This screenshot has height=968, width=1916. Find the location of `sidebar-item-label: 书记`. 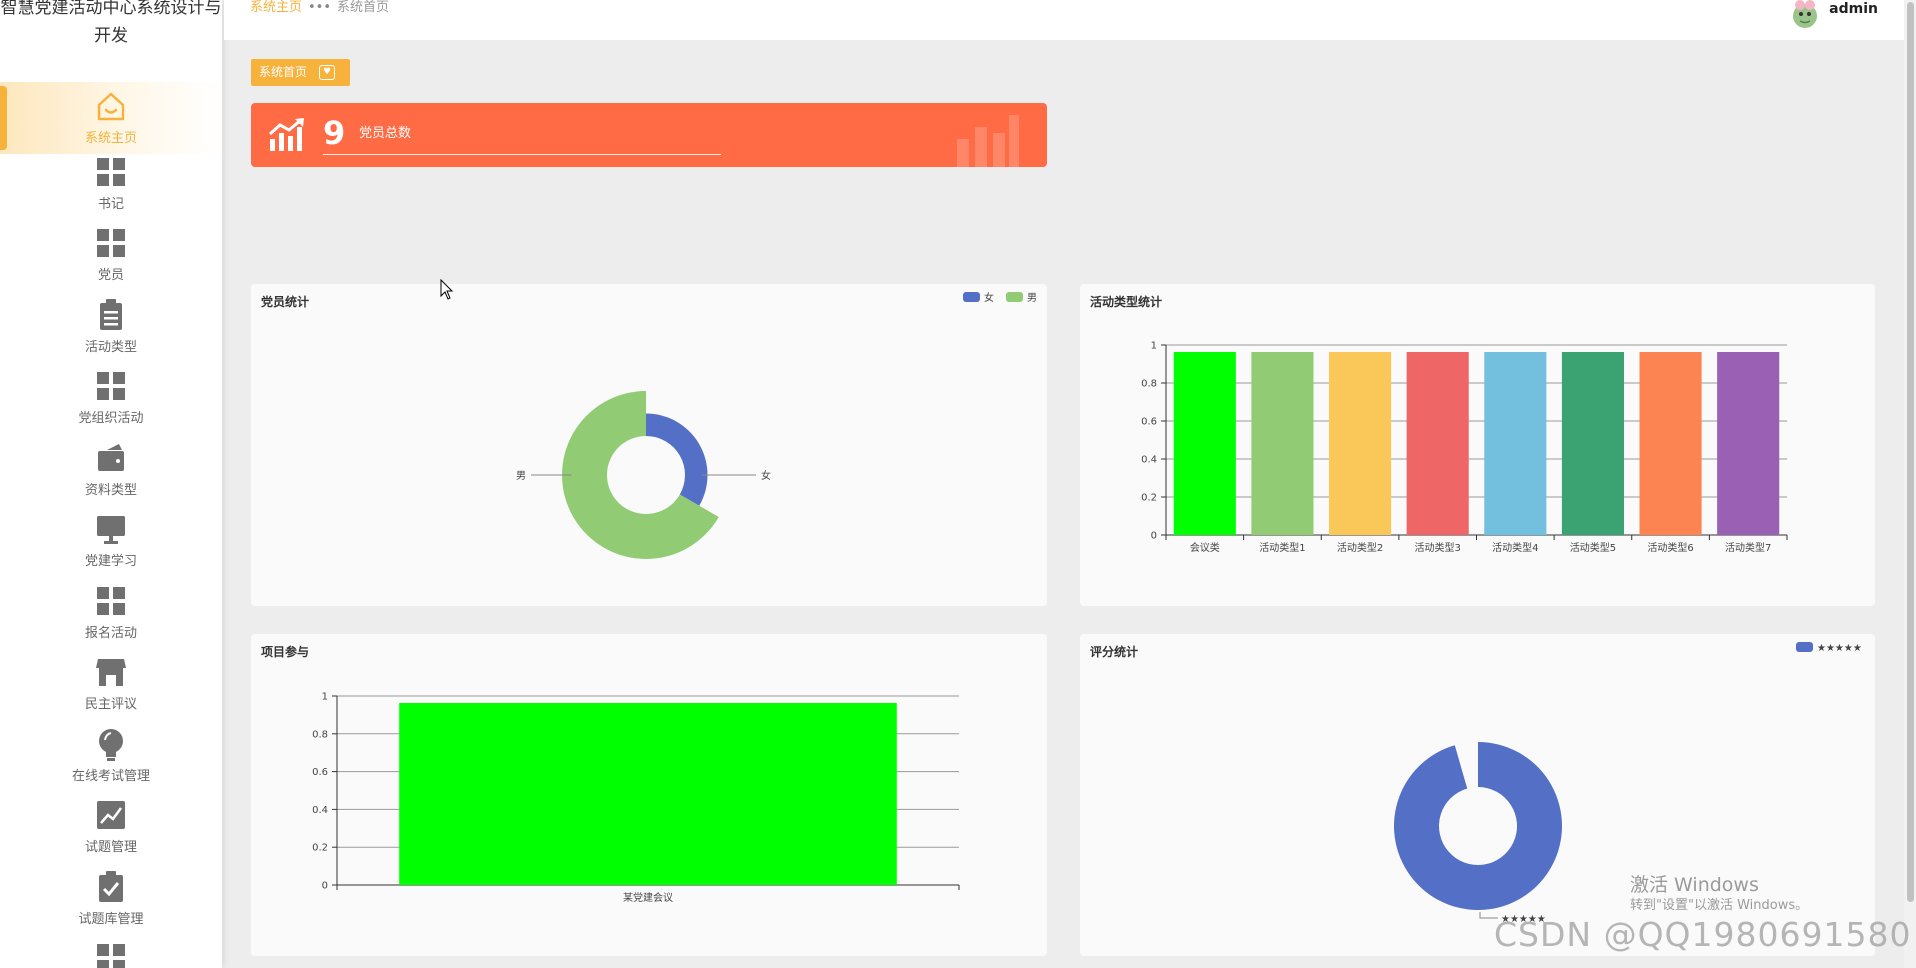

sidebar-item-label: 书记 is located at coordinates (110, 204).